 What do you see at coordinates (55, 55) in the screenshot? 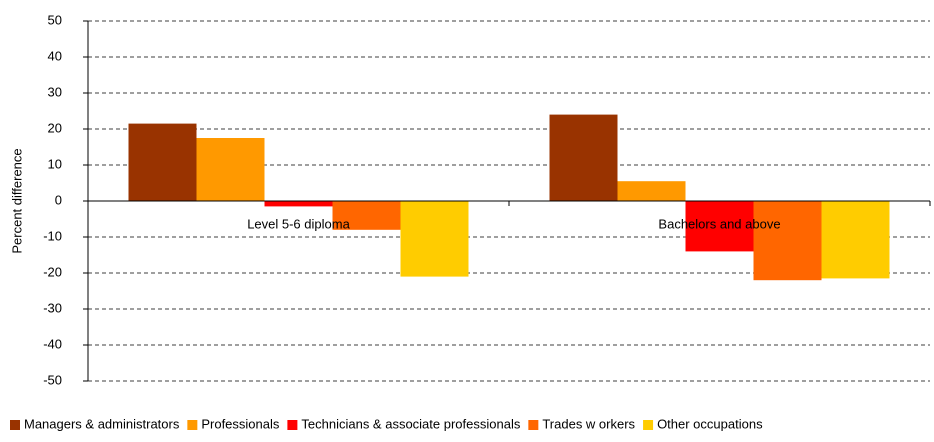
I see `y-tick-label: 40` at bounding box center [55, 55].